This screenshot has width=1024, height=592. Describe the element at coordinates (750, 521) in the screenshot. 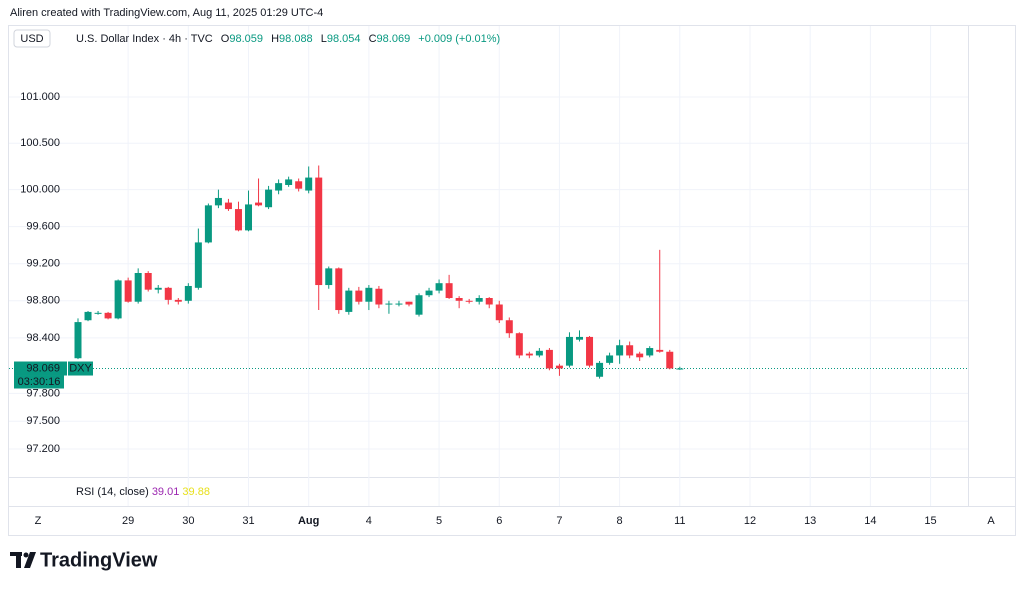

I see `x-tick-label: 12` at that location.